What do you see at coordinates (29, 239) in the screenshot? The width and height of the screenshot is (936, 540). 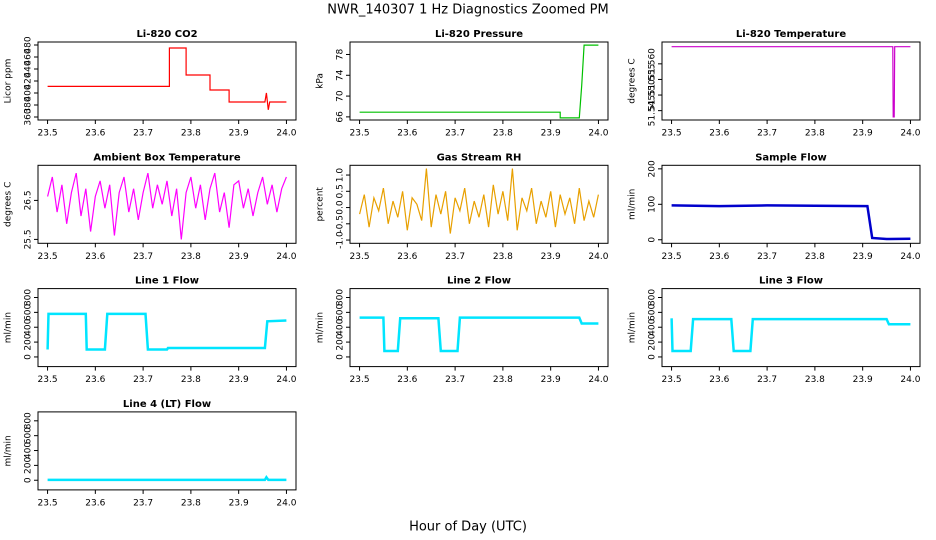 I see `y-tick-label: 25.5` at bounding box center [29, 239].